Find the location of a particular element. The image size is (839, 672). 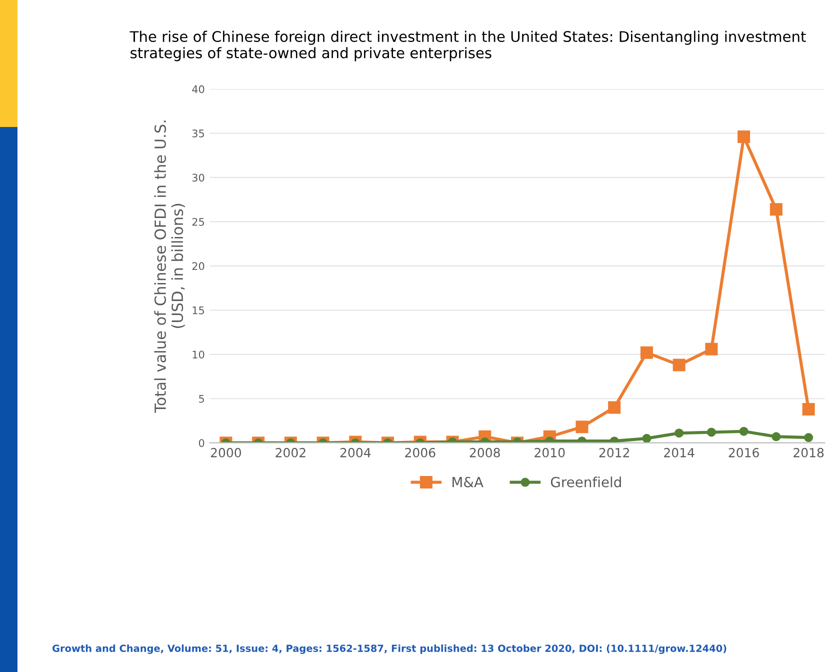

x-tick-label: 2018 is located at coordinates (809, 453).